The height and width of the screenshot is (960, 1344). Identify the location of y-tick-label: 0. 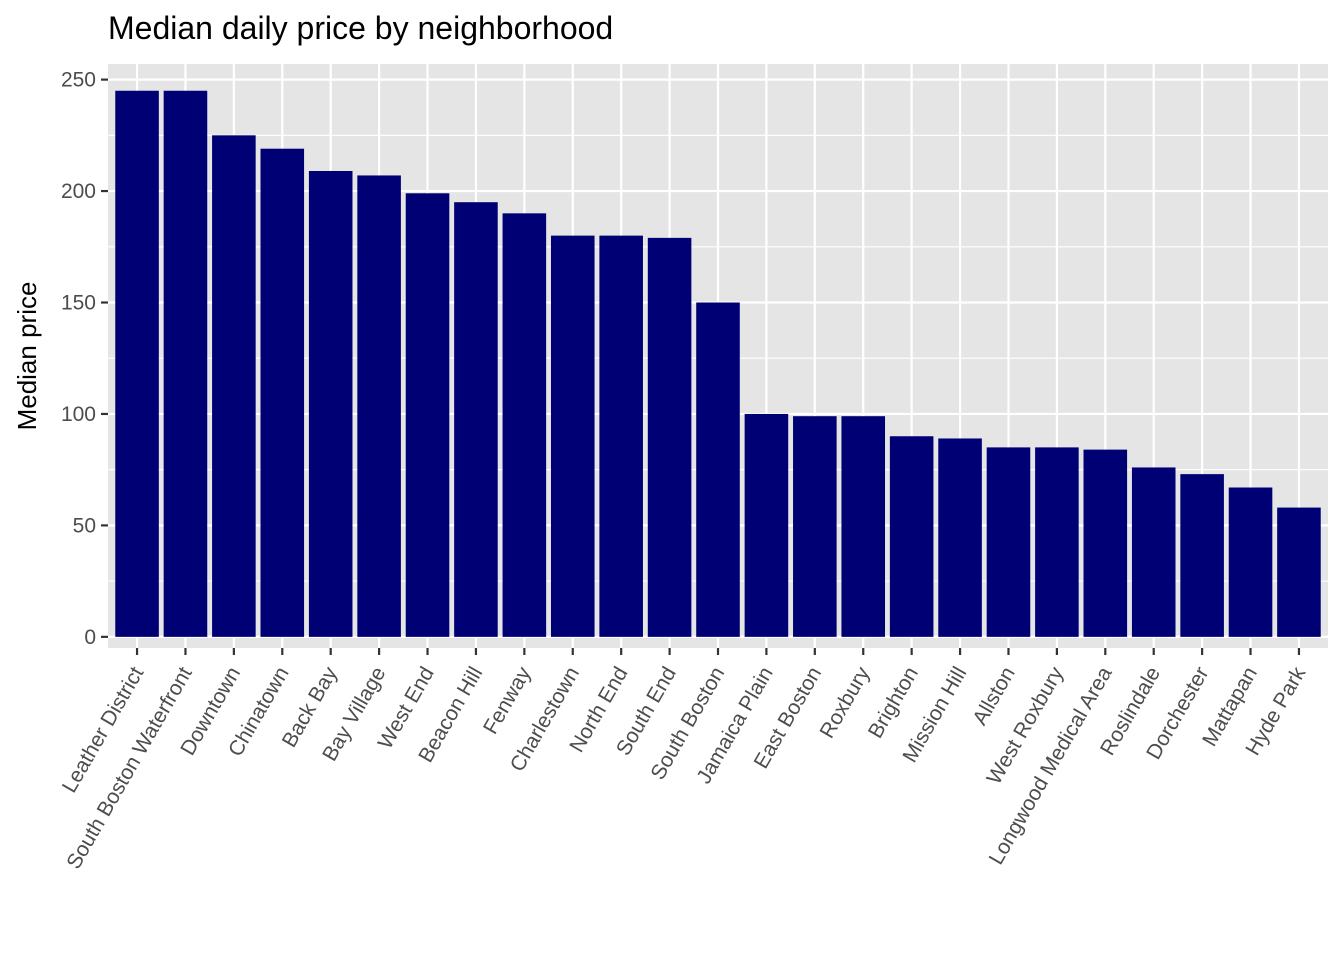
(90, 637).